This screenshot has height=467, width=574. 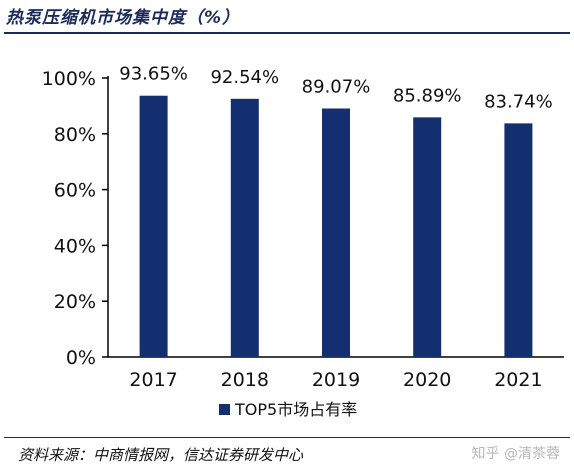 I want to click on data-label: 89.07%, so click(x=336, y=86).